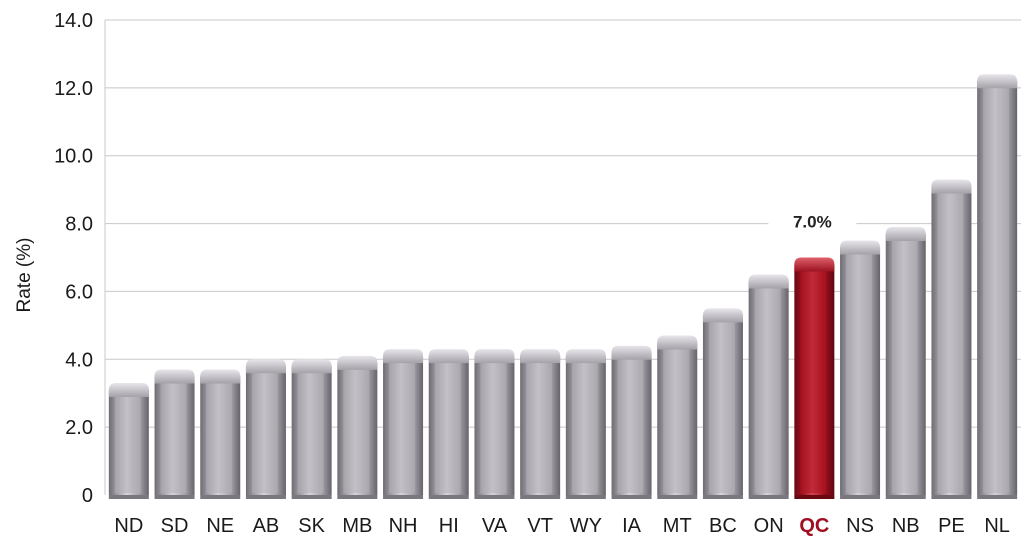 The height and width of the screenshot is (544, 1021). What do you see at coordinates (79, 292) in the screenshot?
I see `y-tick-label: 6.0` at bounding box center [79, 292].